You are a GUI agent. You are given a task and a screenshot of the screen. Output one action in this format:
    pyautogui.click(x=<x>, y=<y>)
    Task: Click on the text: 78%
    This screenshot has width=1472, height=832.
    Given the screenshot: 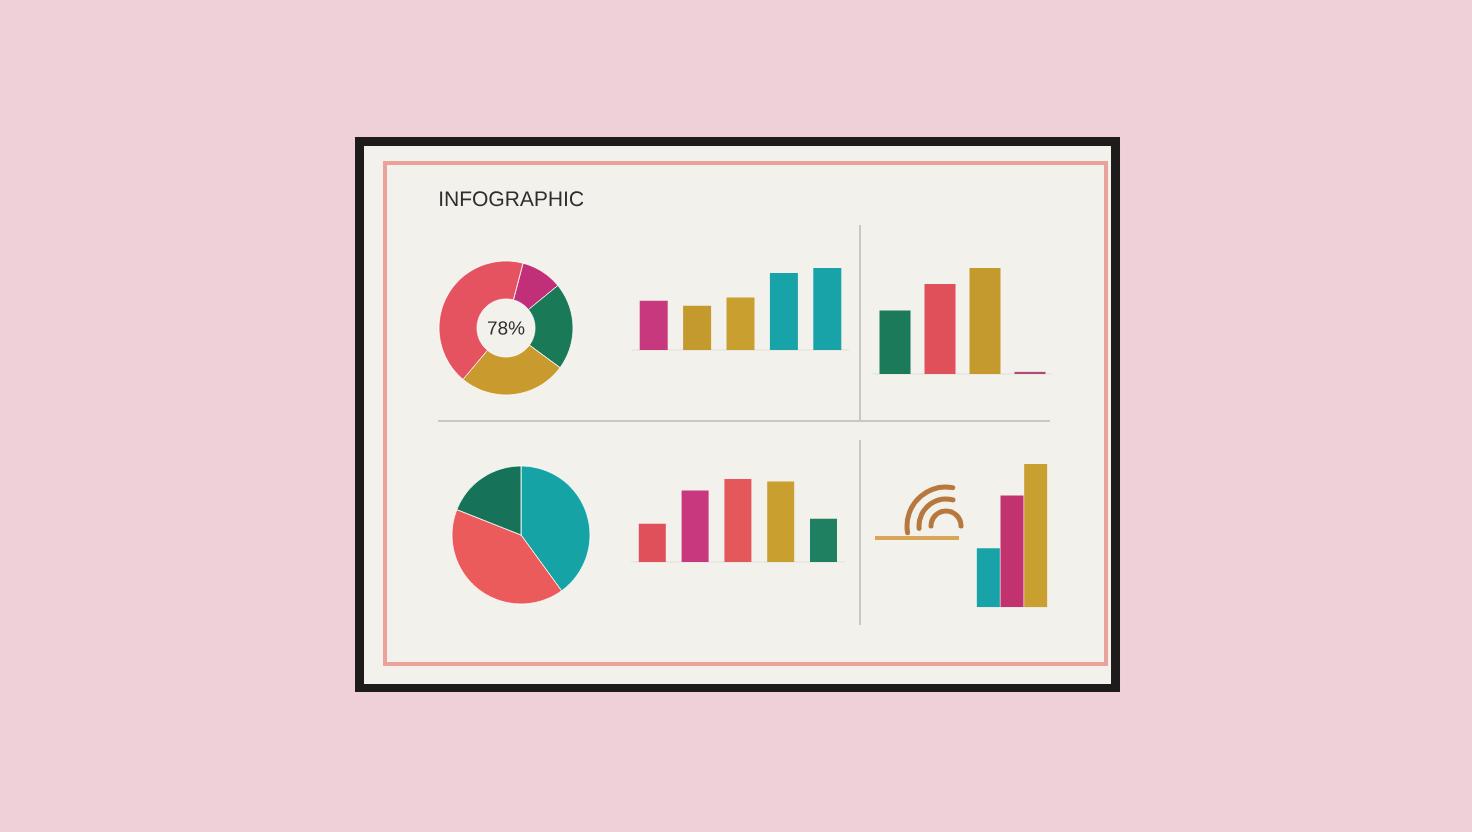 What is the action you would take?
    pyautogui.click(x=506, y=328)
    